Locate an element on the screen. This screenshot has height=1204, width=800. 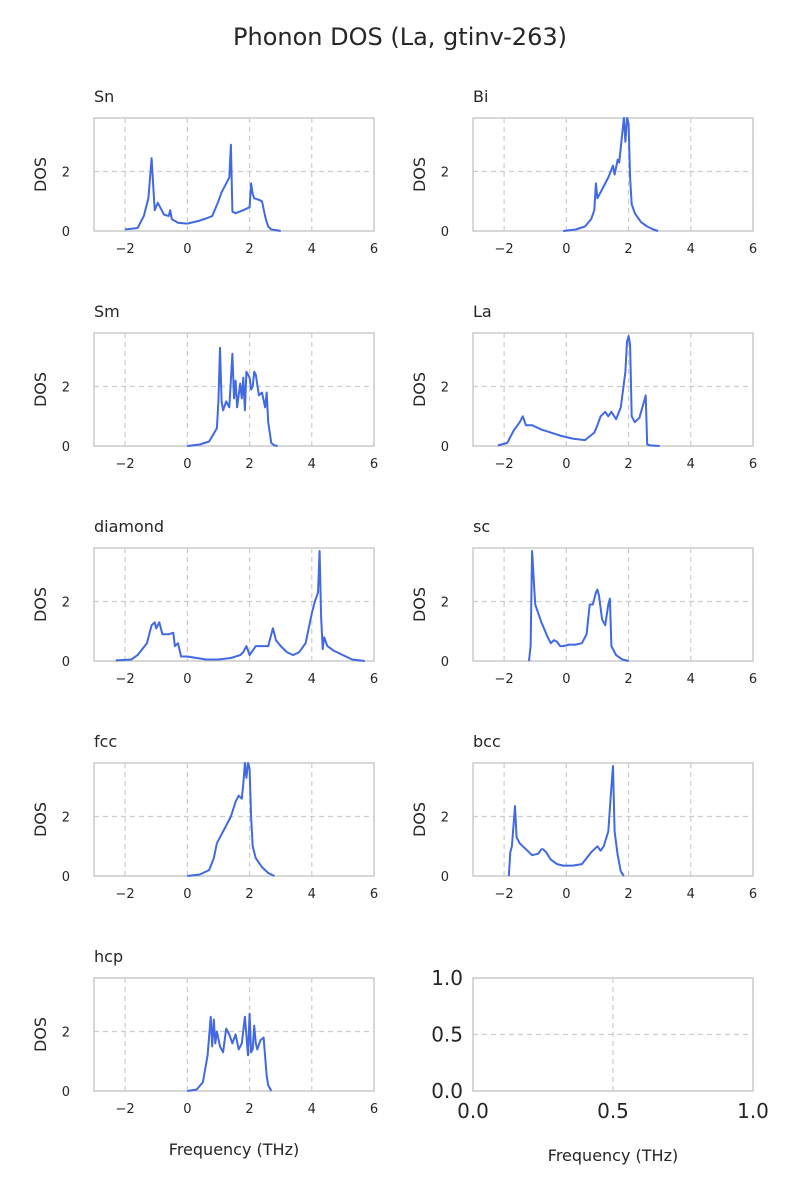
panel-title: bcc is located at coordinates (487, 741).